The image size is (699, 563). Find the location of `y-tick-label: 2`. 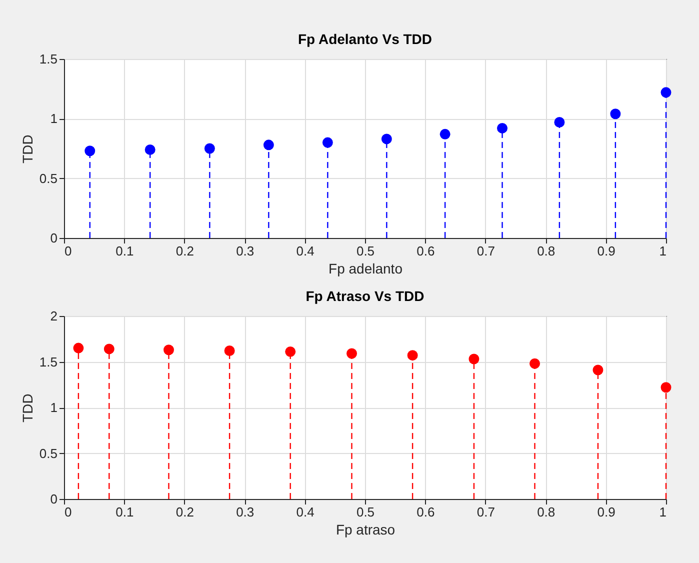

y-tick-label: 2 is located at coordinates (54, 316).